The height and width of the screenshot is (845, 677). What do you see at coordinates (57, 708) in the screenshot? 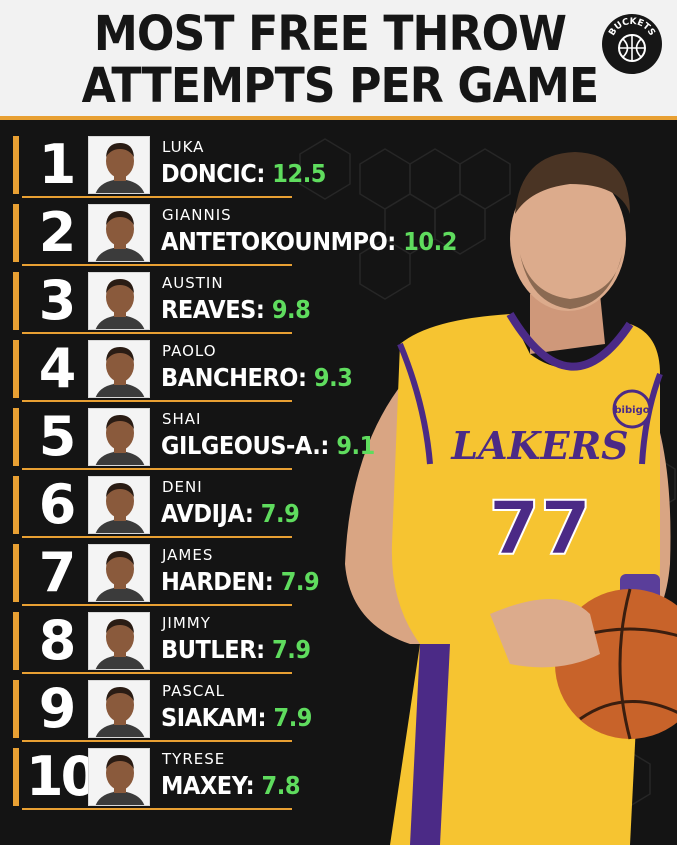
I see `rank-number: 9` at bounding box center [57, 708].